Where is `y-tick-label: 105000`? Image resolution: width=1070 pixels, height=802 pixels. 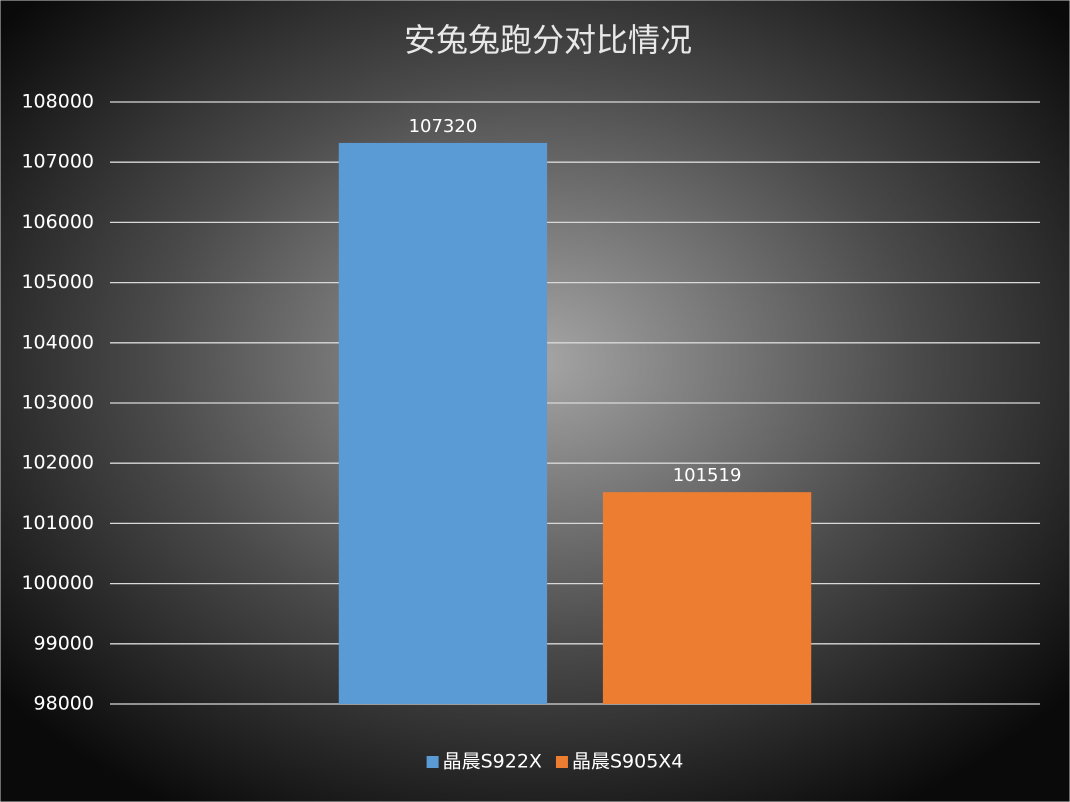 y-tick-label: 105000 is located at coordinates (57, 282).